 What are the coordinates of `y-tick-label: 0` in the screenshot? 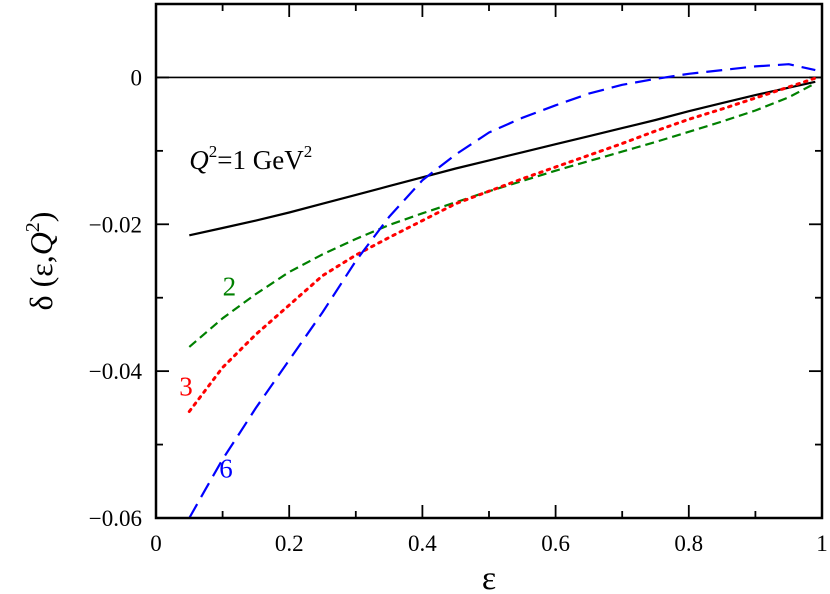 It's located at (137, 77).